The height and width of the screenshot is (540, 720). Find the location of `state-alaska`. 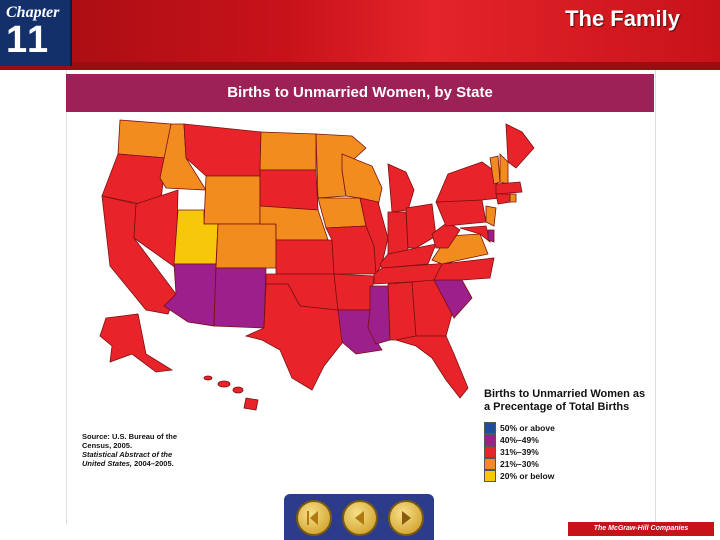

state-alaska is located at coordinates (136, 343).